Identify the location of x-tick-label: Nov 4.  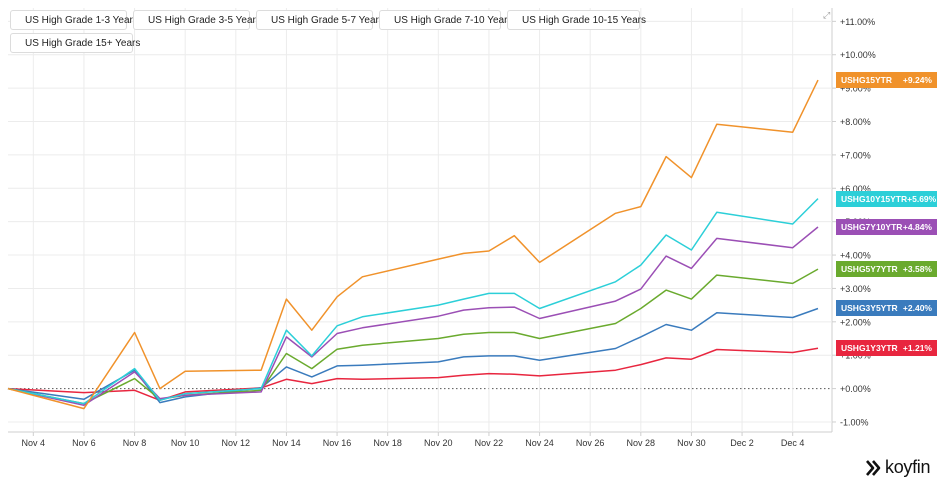
(34, 443).